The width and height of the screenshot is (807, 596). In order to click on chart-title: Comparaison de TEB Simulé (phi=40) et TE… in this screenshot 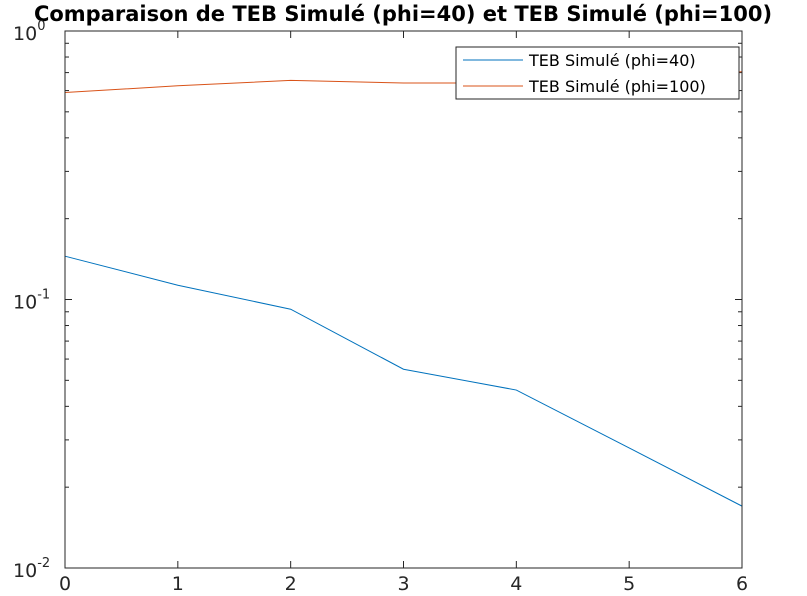, I will do `click(403, 14)`.